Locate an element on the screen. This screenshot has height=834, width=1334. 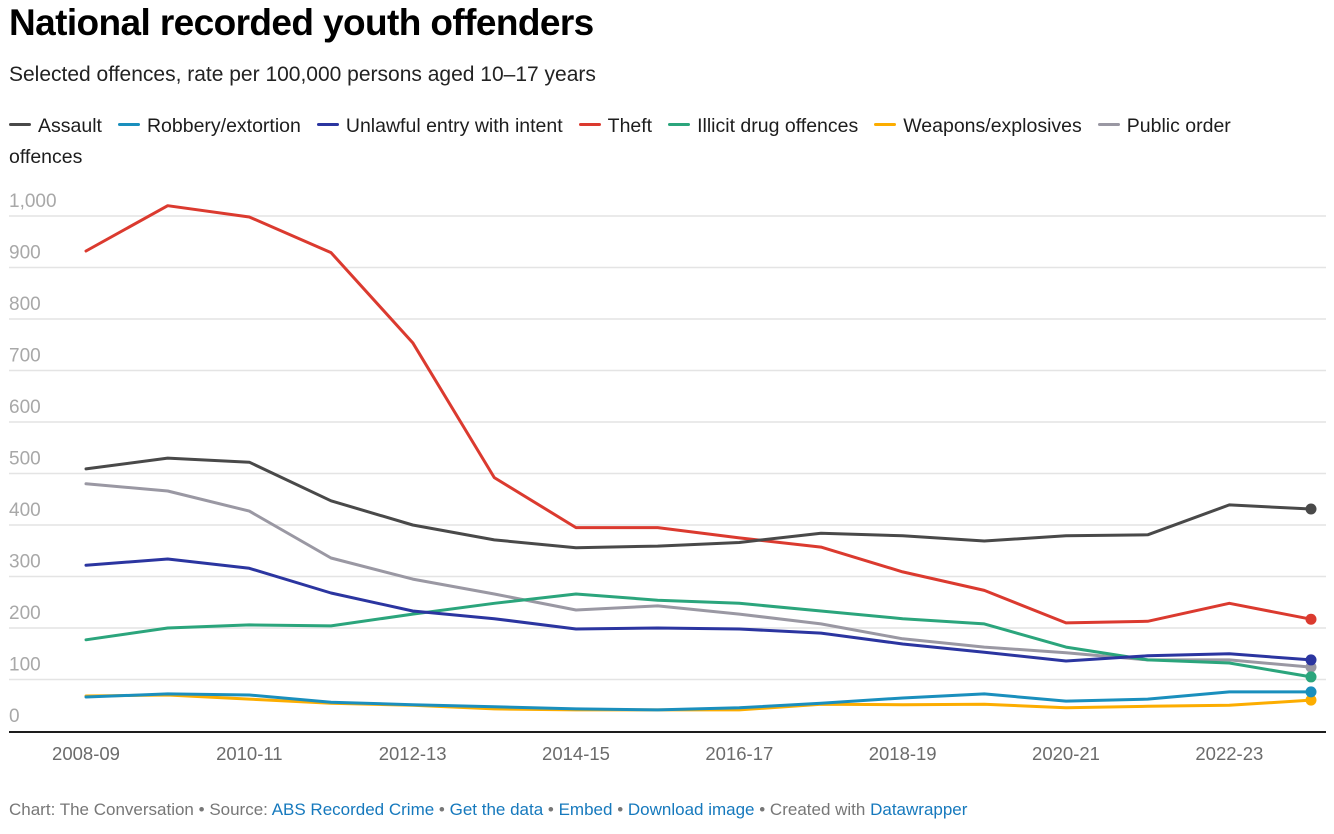
x-tick-label: 2012-13 is located at coordinates (413, 753).